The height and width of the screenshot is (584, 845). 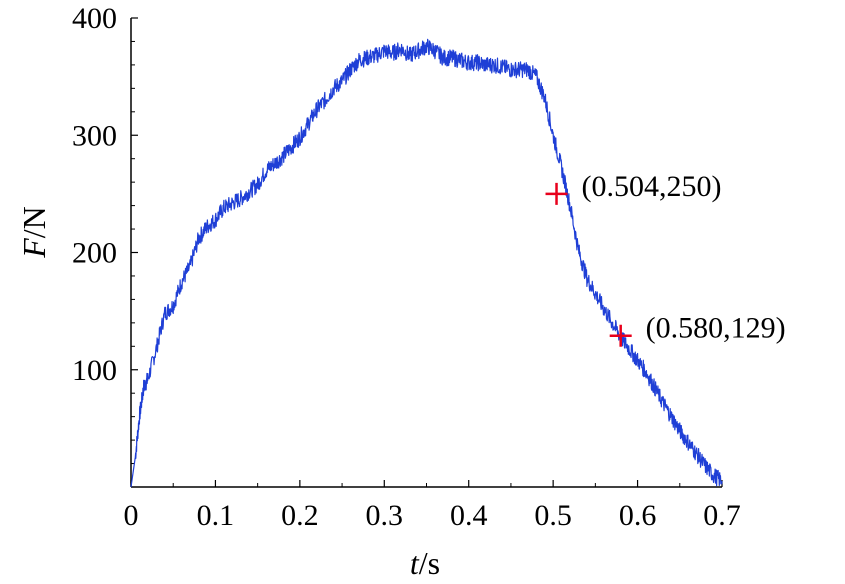 I want to click on x-tick-label: 0.2, so click(x=300, y=515).